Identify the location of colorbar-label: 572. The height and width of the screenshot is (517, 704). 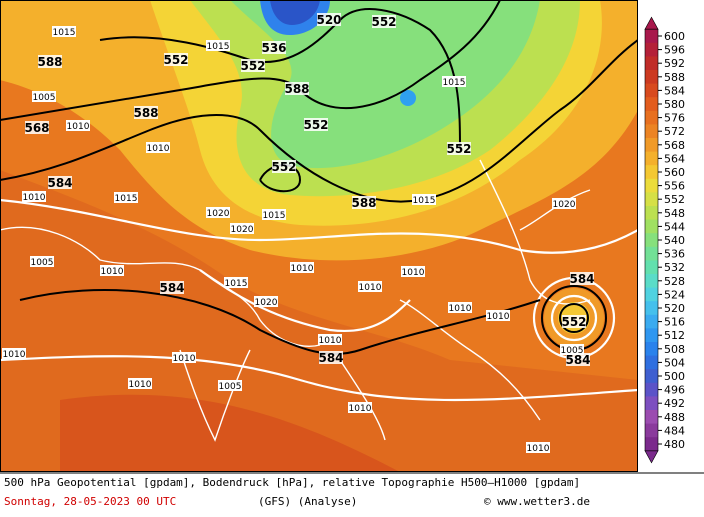
(674, 131).